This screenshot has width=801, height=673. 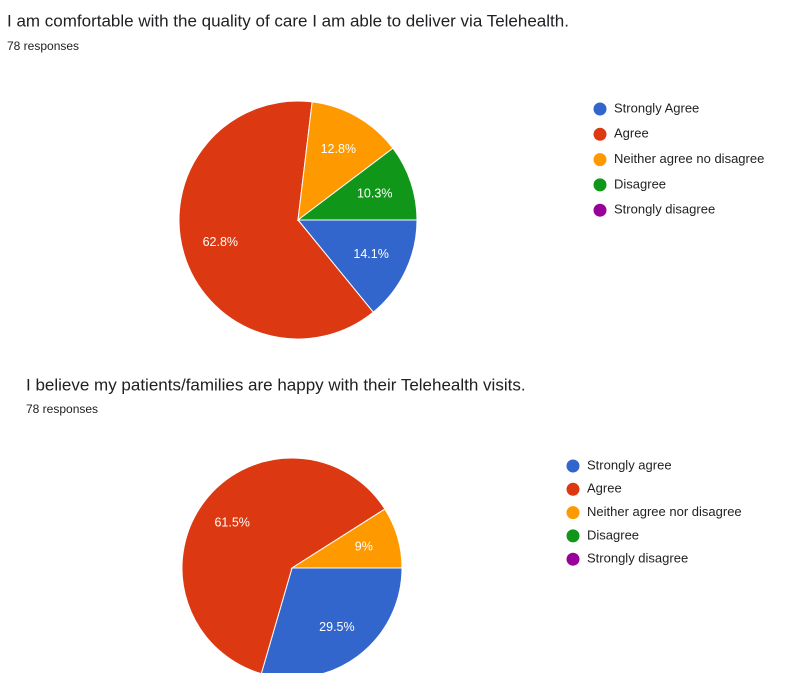 I want to click on slice-label: 10.3%, so click(x=374, y=194).